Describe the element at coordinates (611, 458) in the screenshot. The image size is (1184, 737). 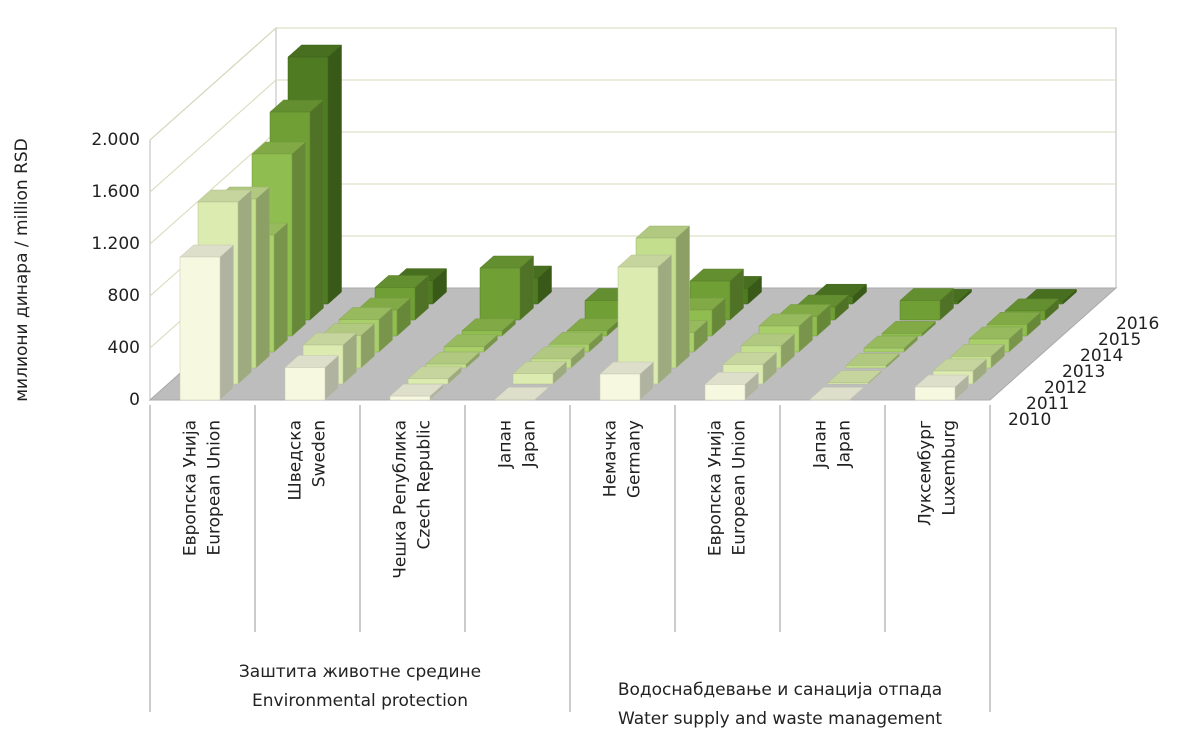
I see `x-tick-label: Немачка` at that location.